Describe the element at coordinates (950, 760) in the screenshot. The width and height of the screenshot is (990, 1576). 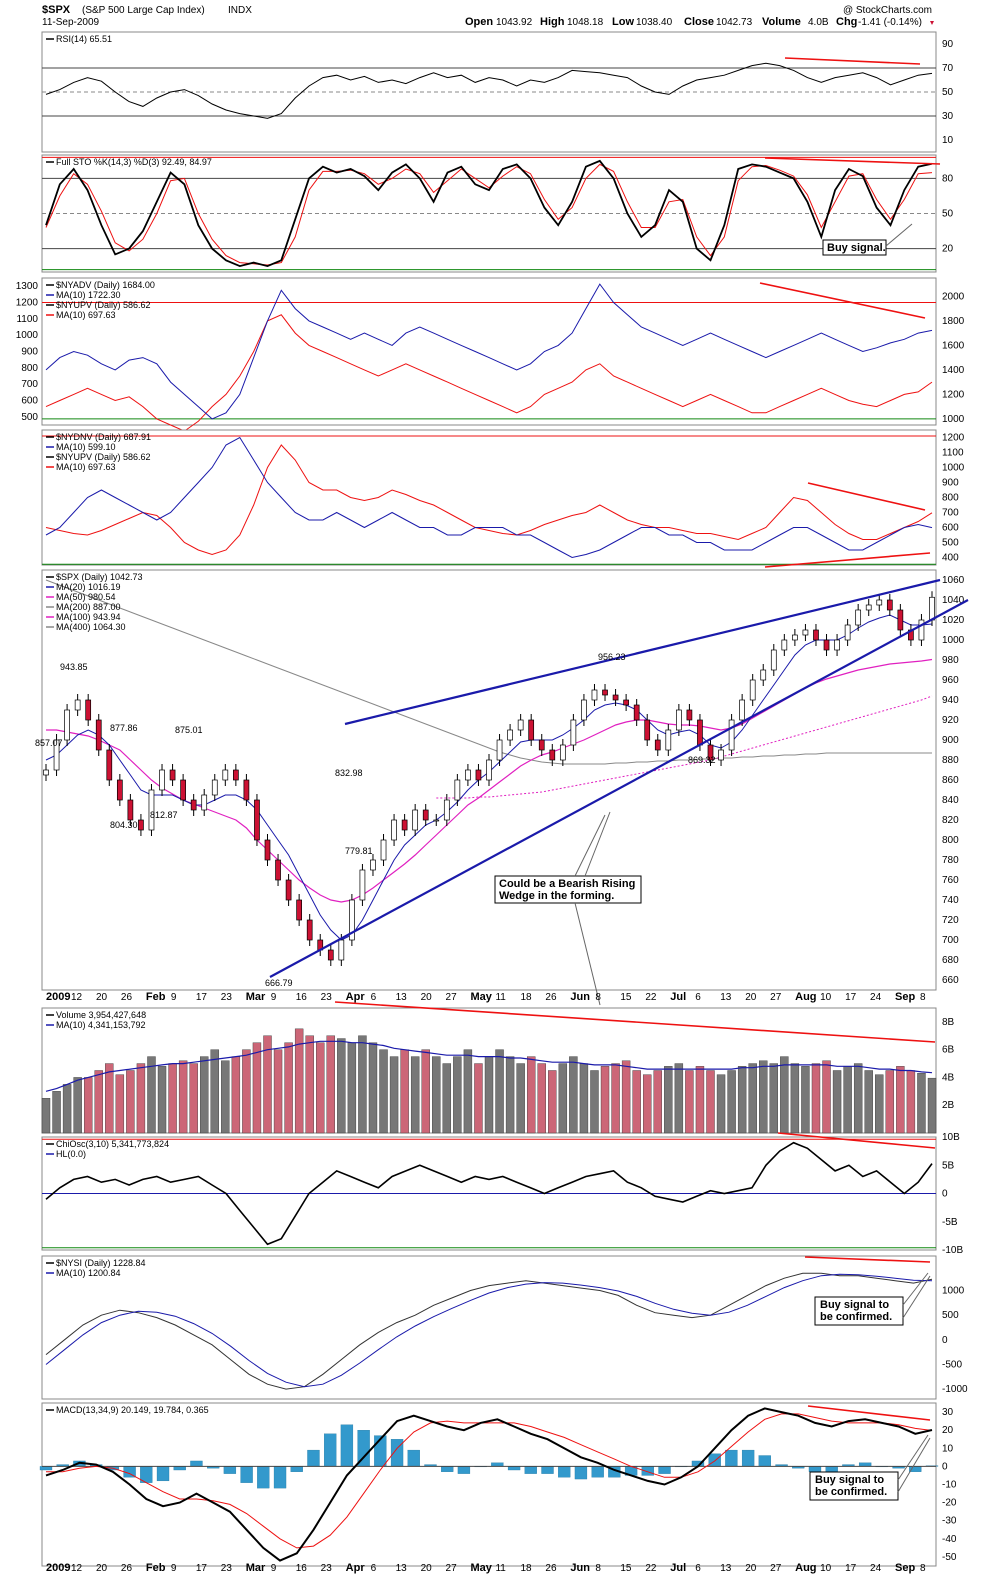
I see `price-tick: 880` at that location.